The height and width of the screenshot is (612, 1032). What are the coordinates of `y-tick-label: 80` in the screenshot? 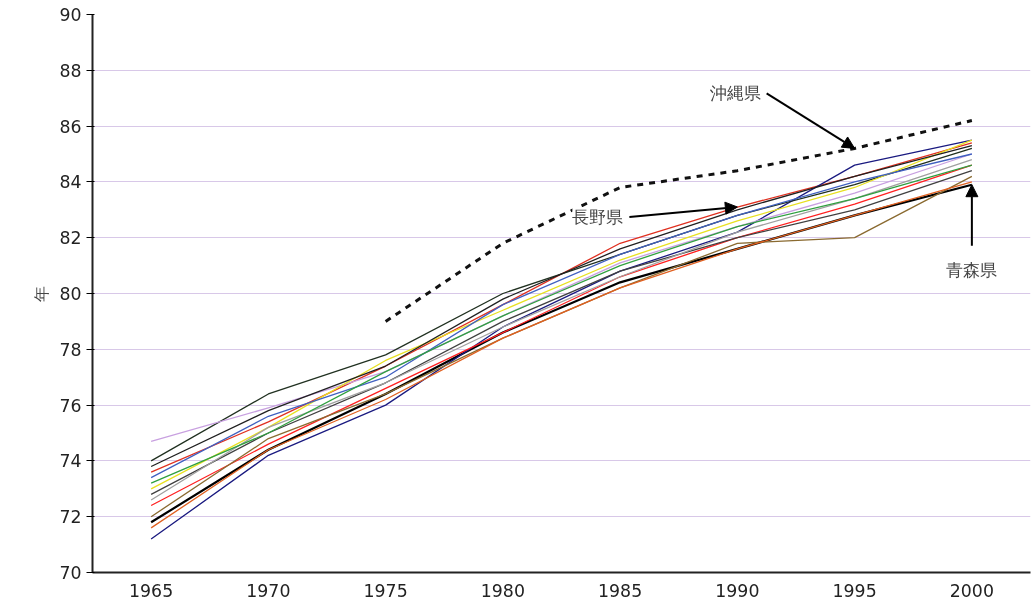 It's located at (70, 294).